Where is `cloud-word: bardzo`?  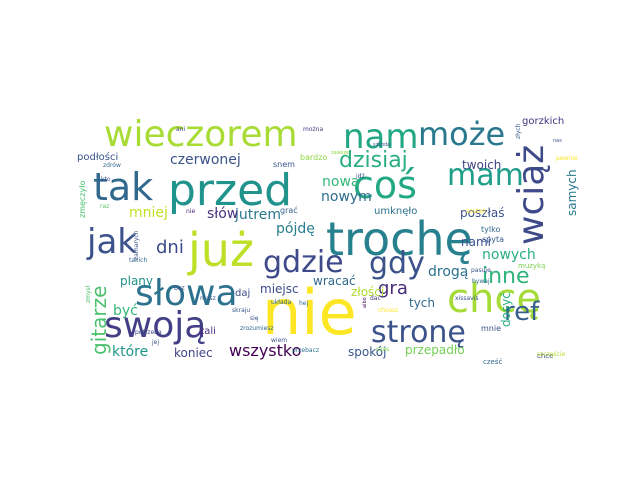
cloud-word: bardzo is located at coordinates (313, 157).